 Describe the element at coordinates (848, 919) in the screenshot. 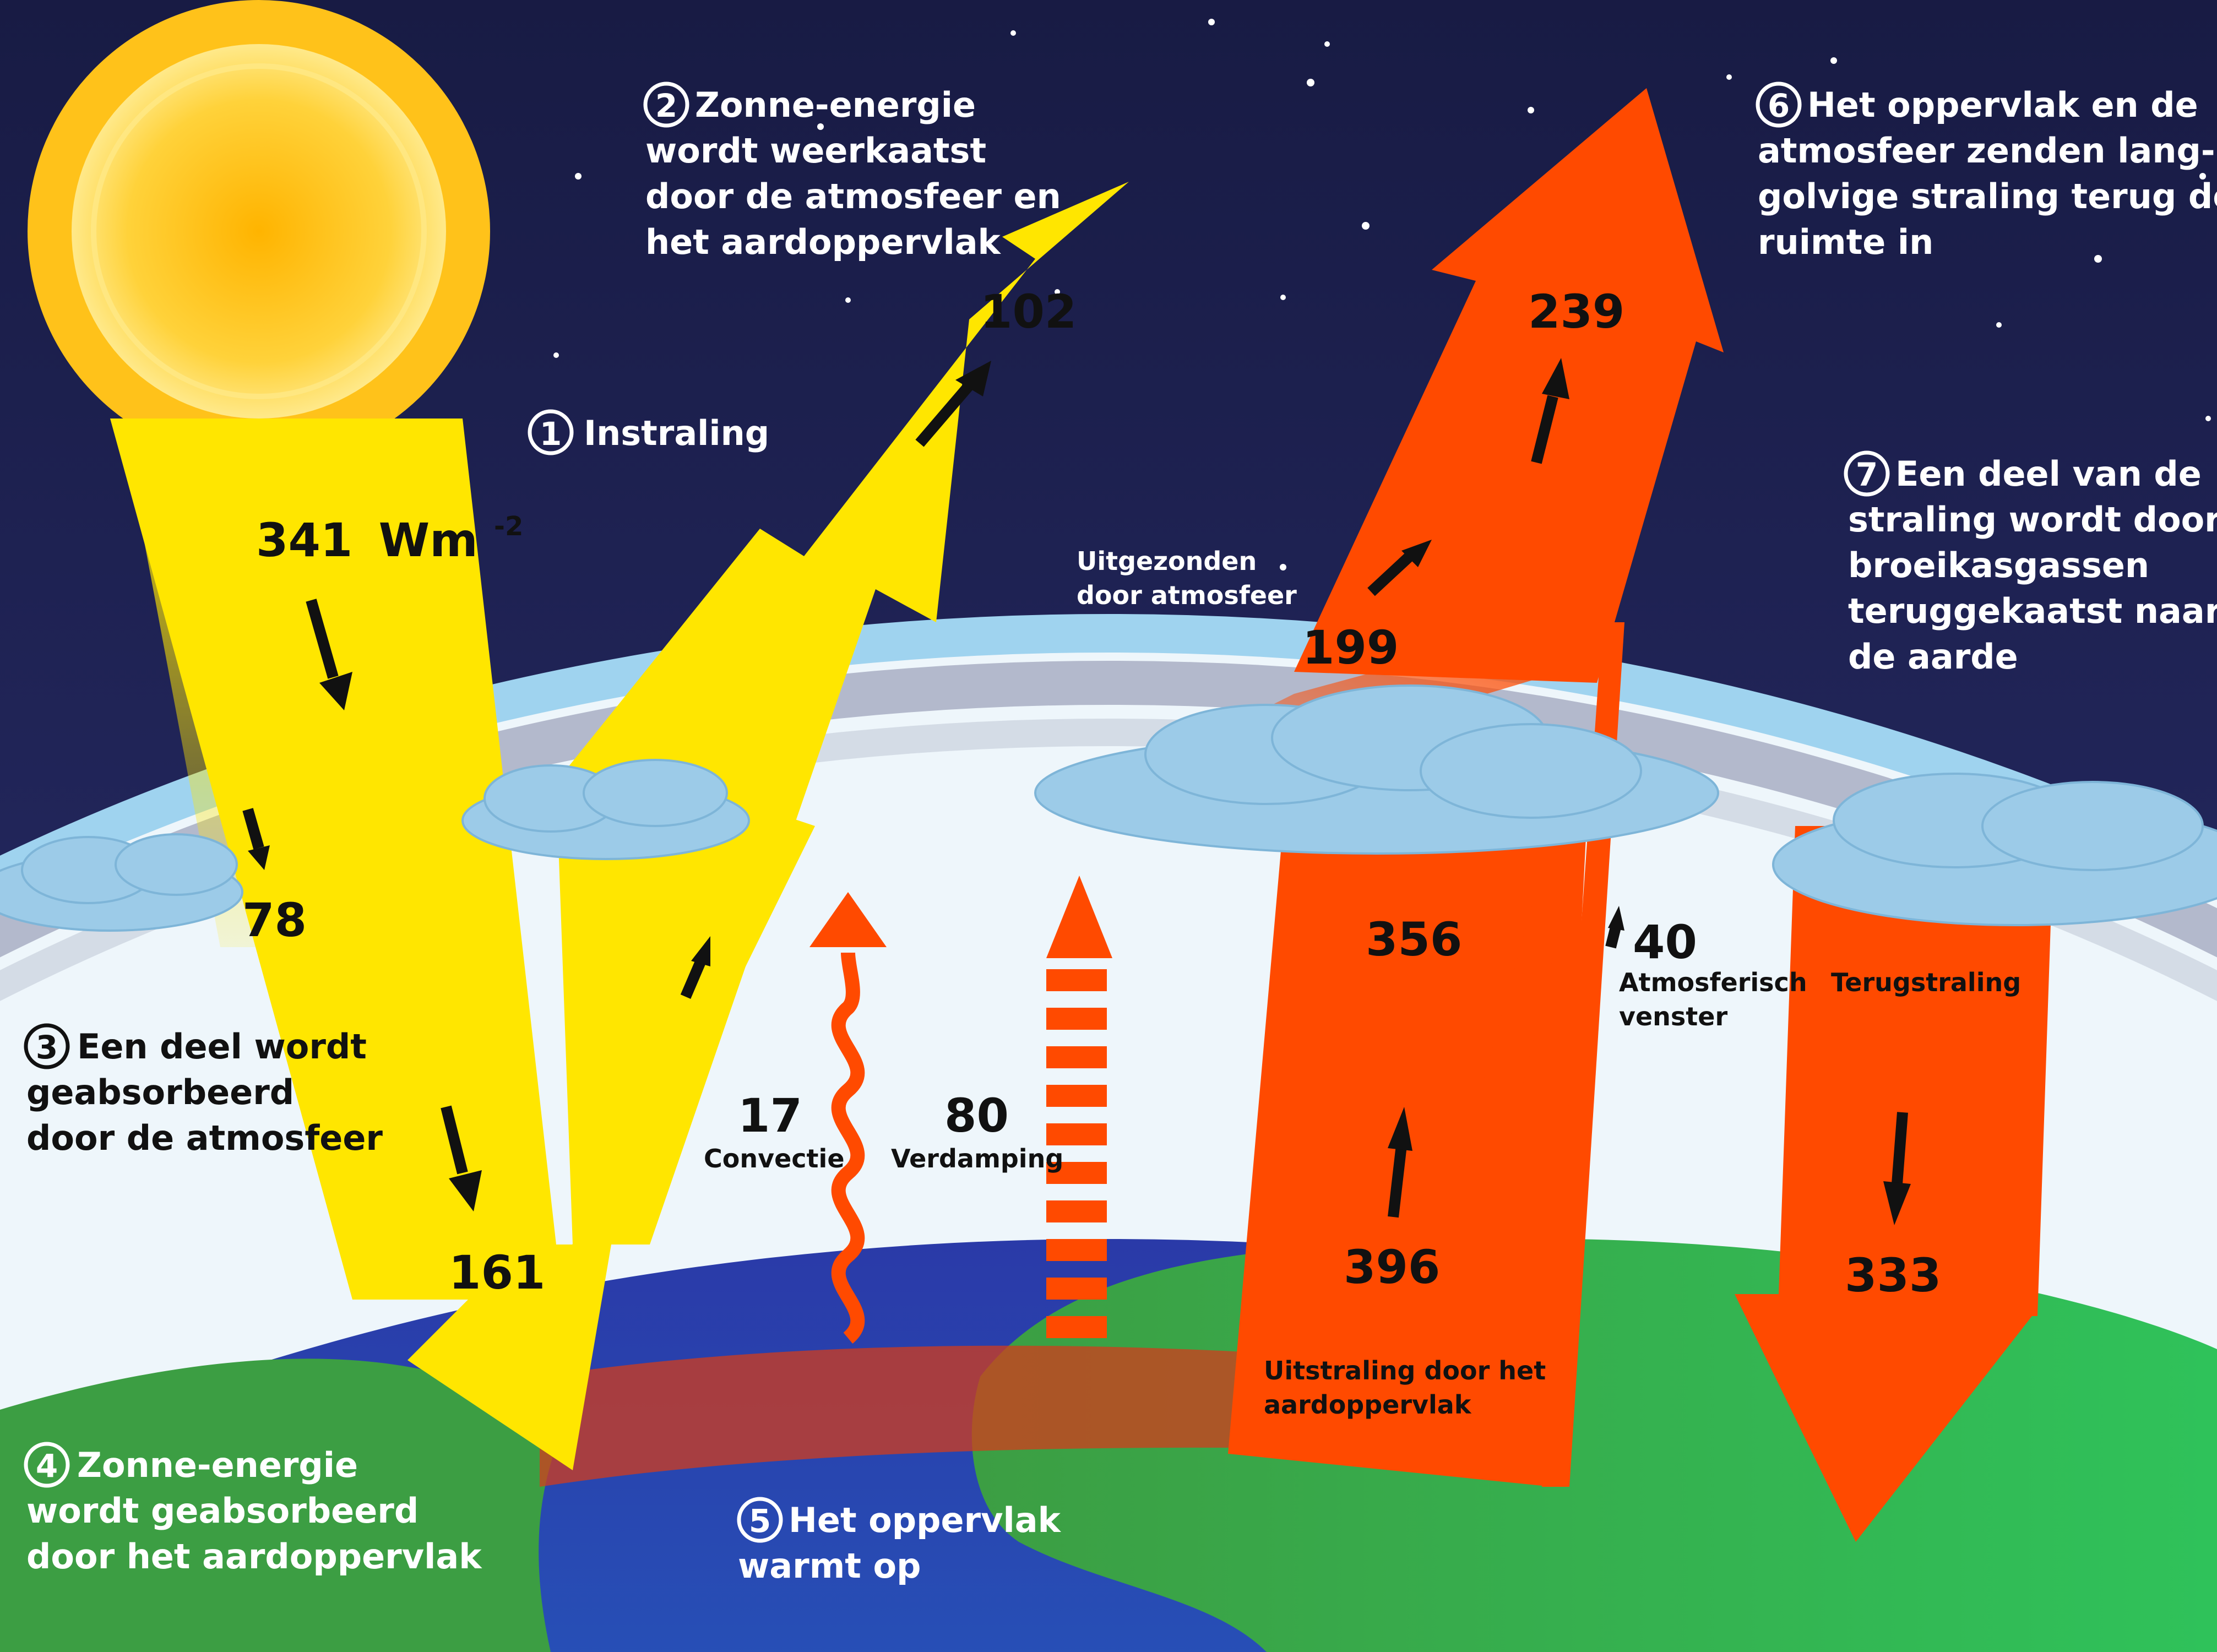

I see `convection-arrowhead` at that location.